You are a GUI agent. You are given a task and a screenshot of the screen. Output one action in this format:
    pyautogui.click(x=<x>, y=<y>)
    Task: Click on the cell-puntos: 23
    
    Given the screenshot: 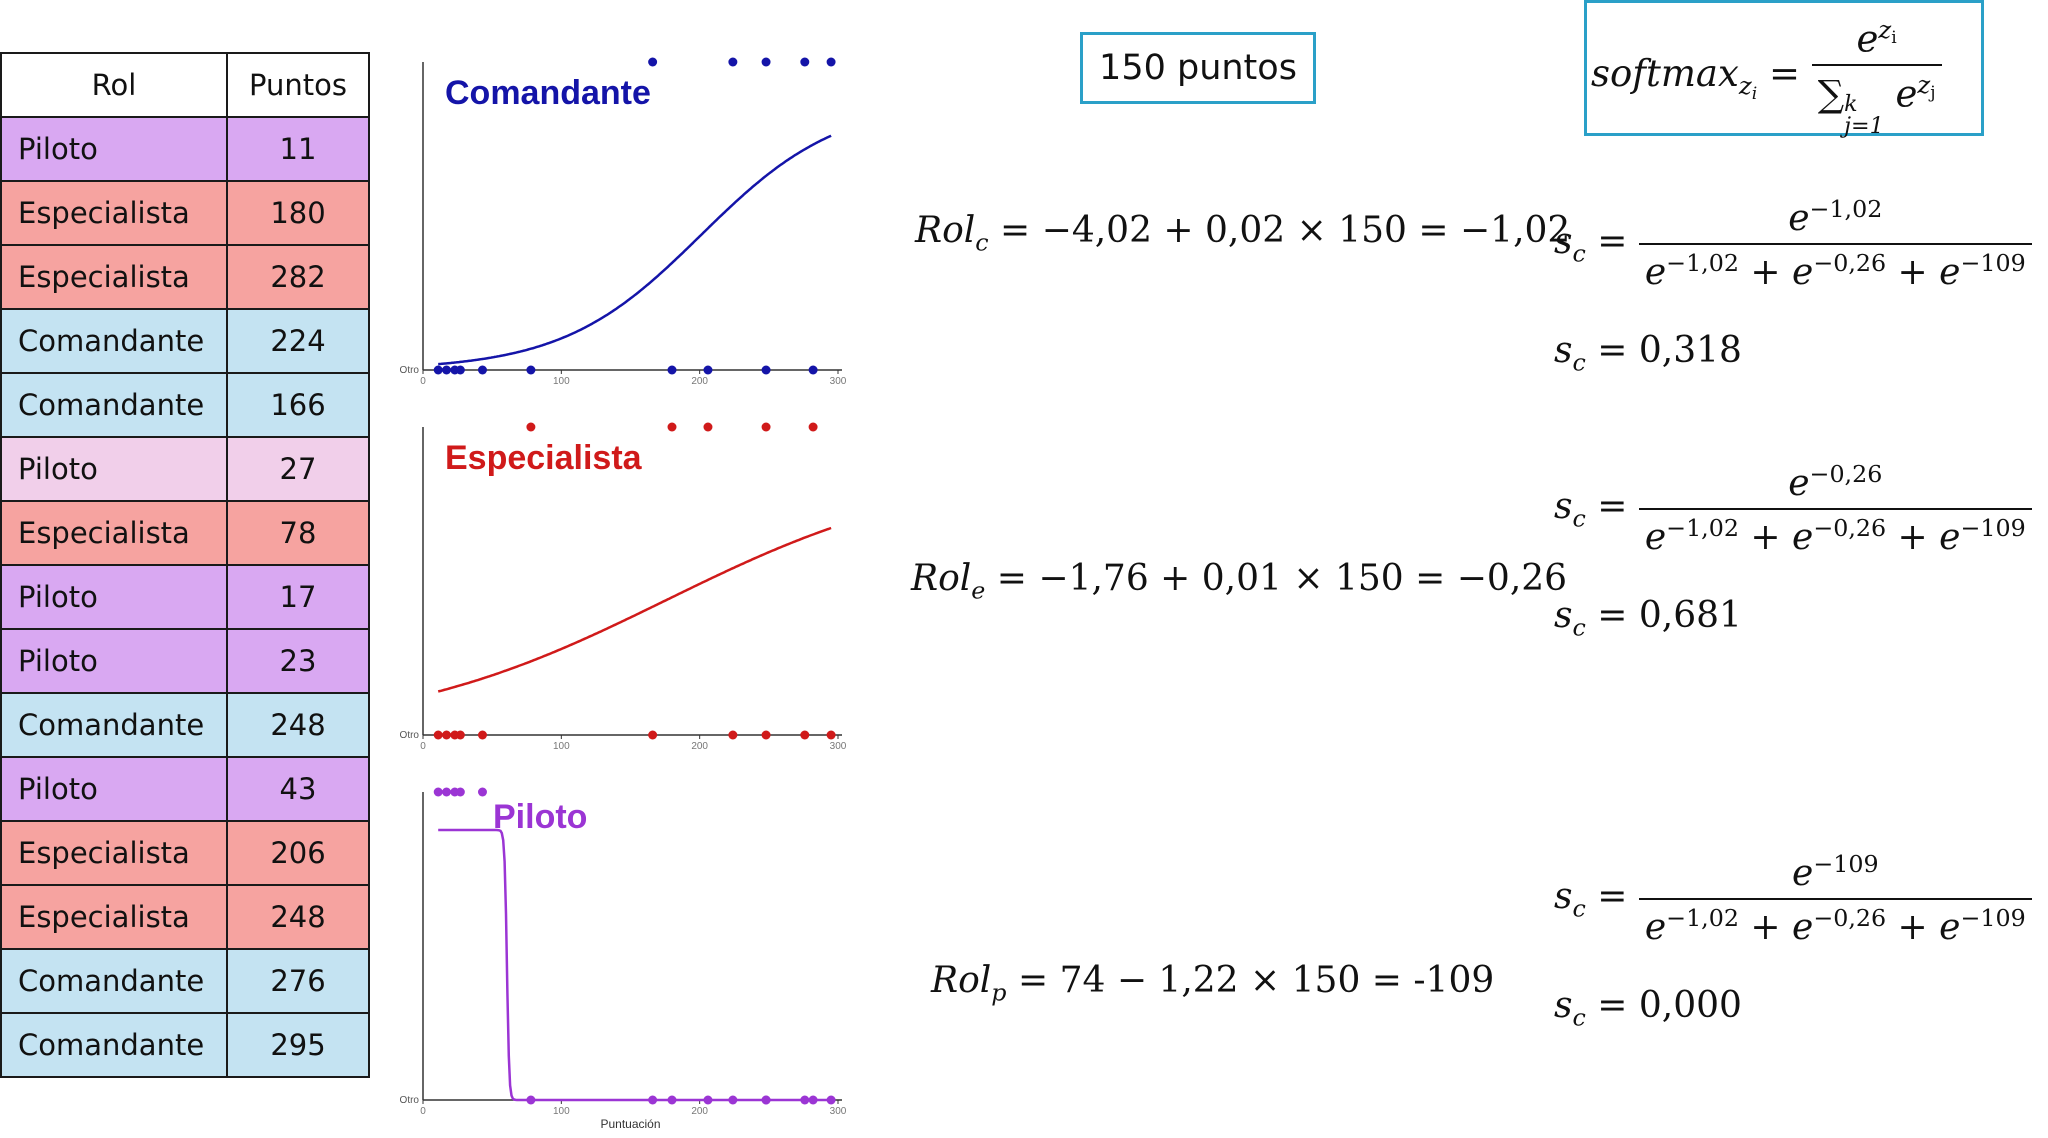 What is the action you would take?
    pyautogui.click(x=298, y=661)
    